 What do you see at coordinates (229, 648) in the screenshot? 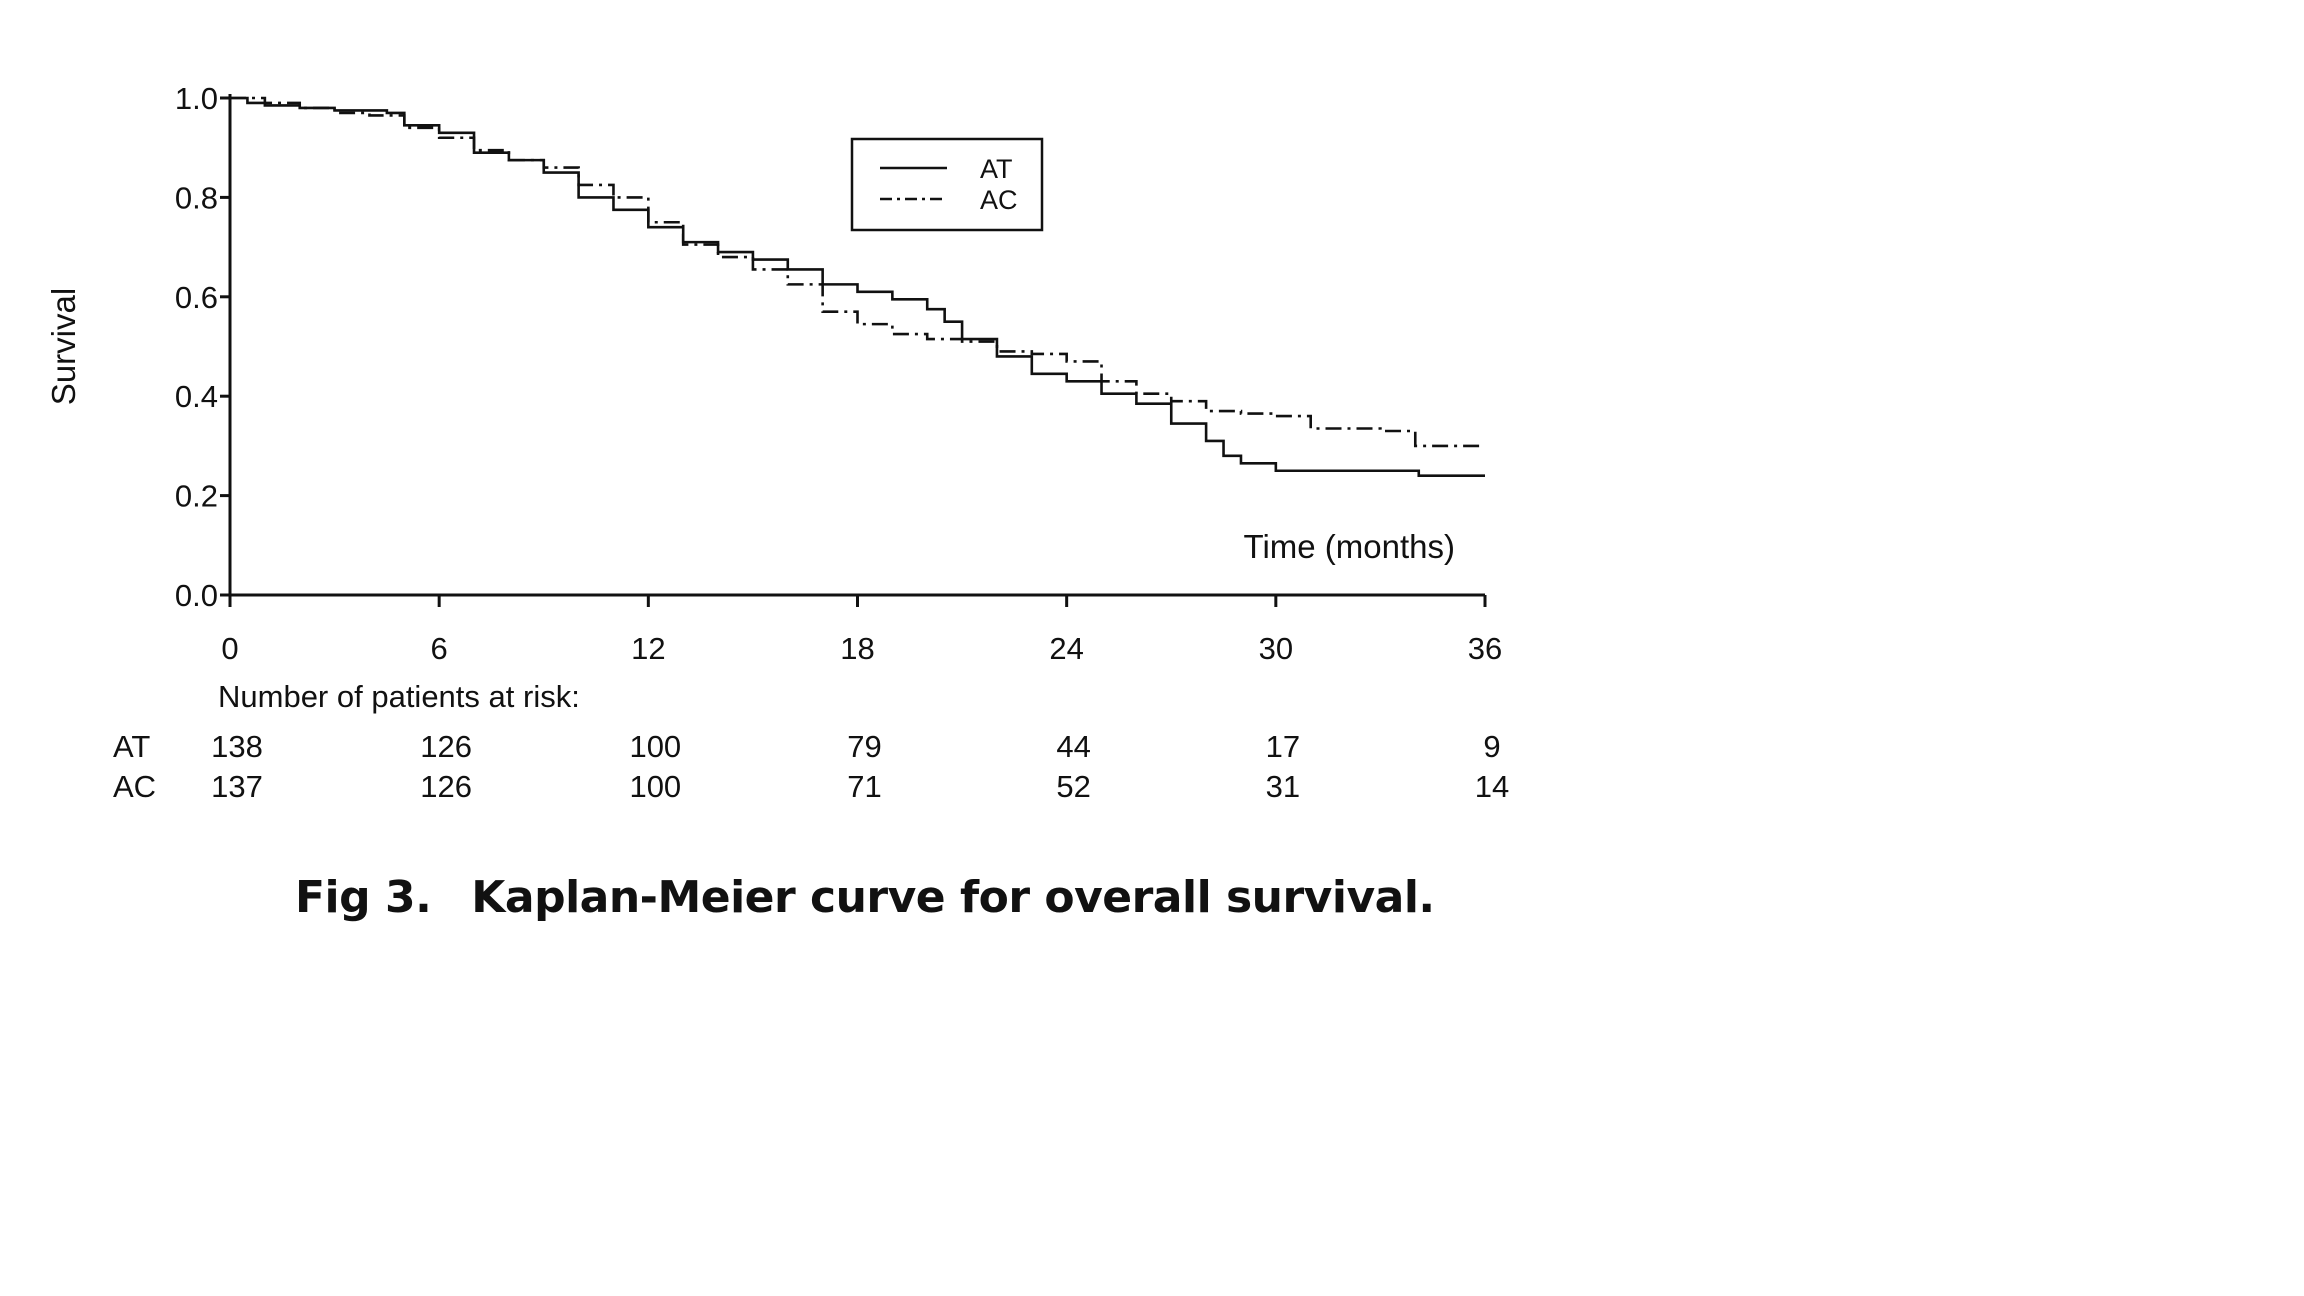
I see `x-tick-label: 0` at bounding box center [229, 648].